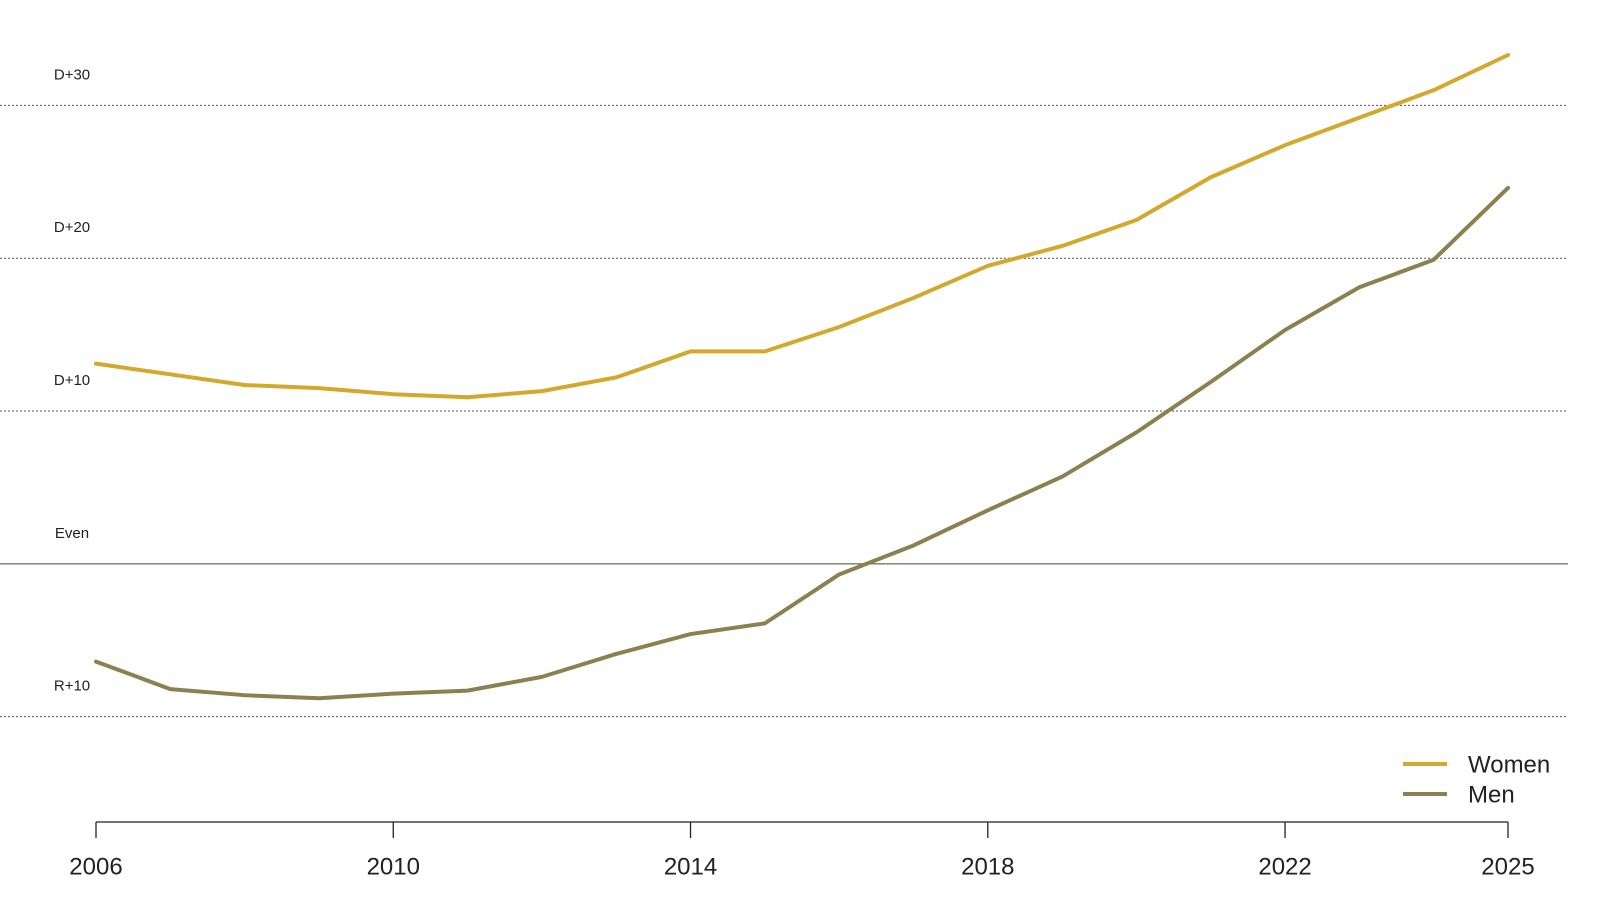  I want to click on y-tick-label: D+10, so click(72, 380).